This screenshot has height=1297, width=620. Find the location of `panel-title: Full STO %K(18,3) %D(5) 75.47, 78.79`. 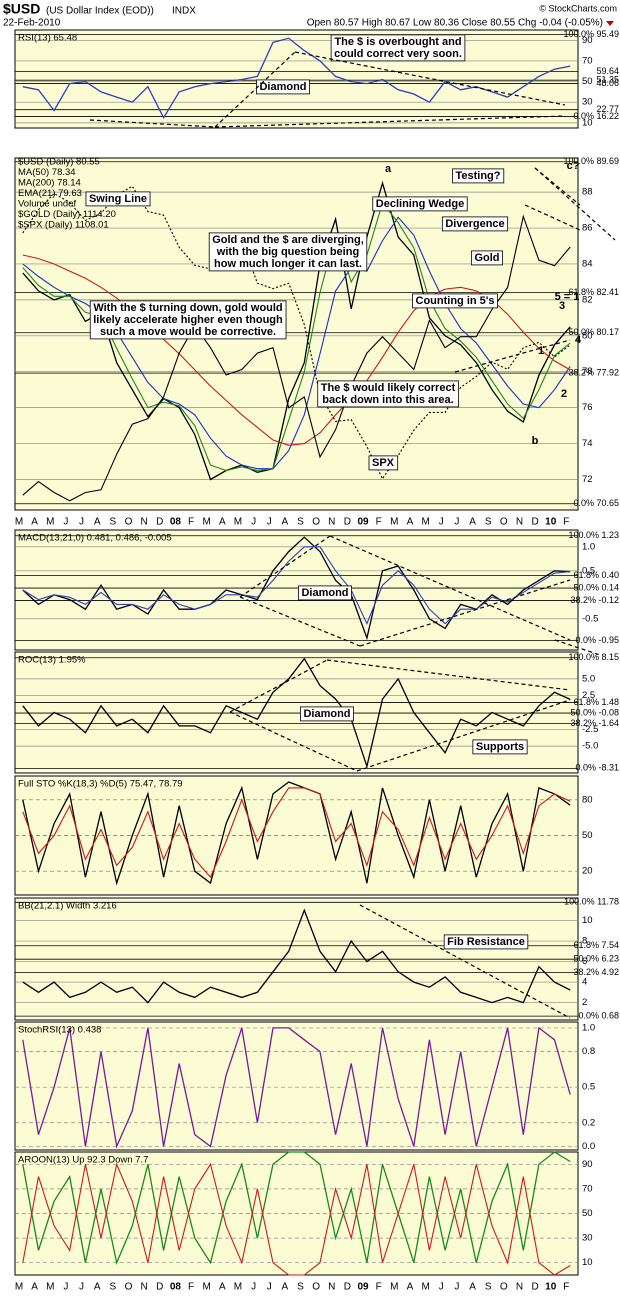

panel-title: Full STO %K(18,3) %D(5) 75.47, 78.79 is located at coordinates (100, 784).